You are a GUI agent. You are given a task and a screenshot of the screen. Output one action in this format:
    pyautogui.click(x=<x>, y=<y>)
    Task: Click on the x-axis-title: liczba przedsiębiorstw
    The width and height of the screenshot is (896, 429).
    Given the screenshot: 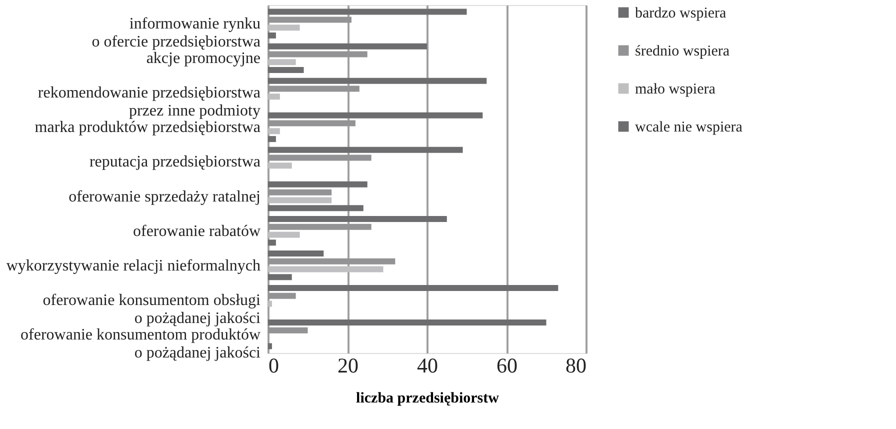 What is the action you would take?
    pyautogui.click(x=428, y=398)
    